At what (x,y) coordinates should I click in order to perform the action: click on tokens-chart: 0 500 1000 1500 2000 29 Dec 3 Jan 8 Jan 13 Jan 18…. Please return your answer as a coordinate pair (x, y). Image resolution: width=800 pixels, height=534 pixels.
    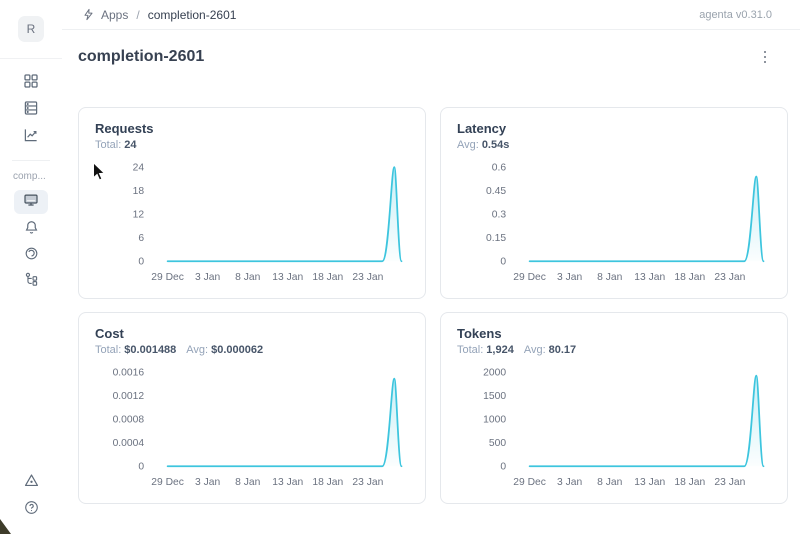
    Looking at the image, I should click on (624, 428).